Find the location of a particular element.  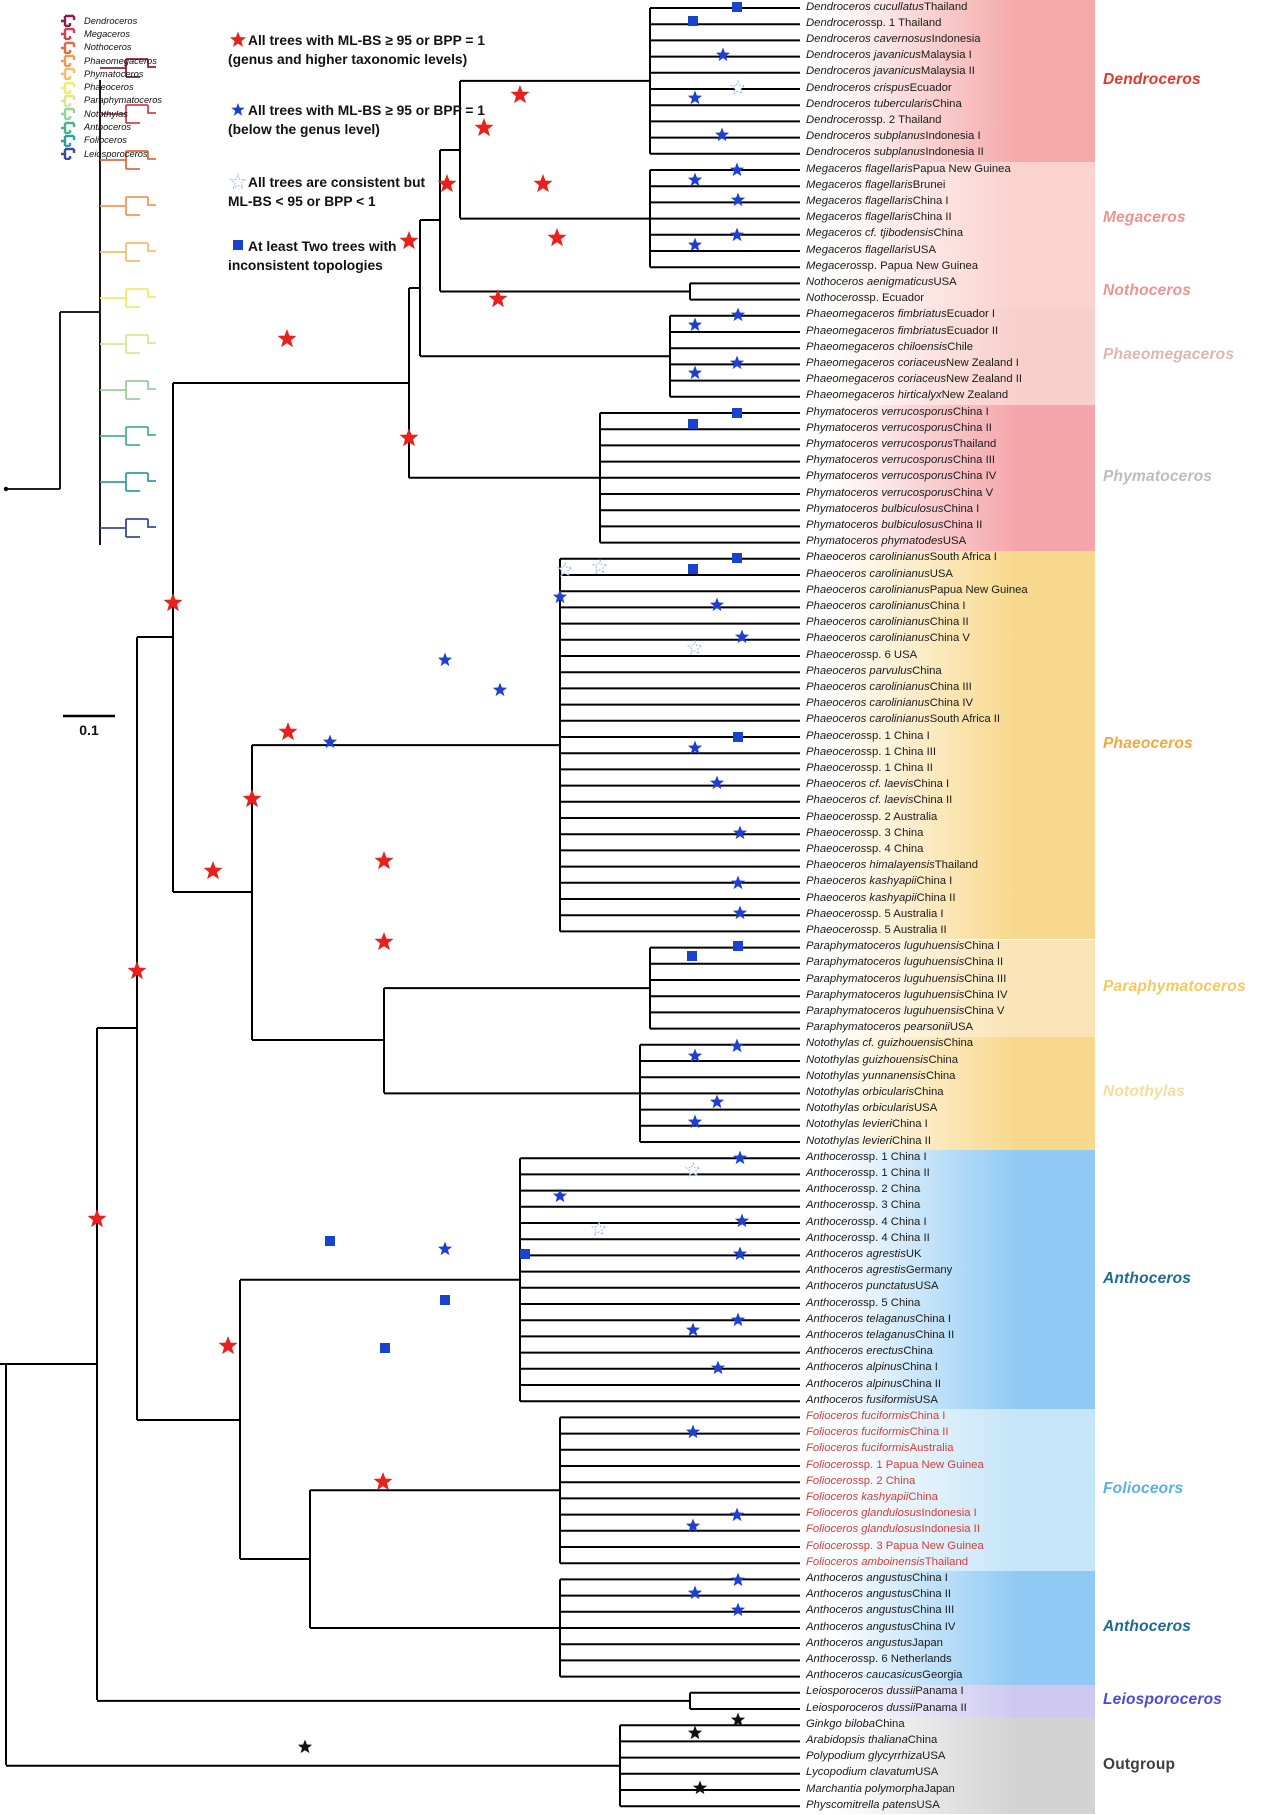

tip-scientific-name: Folioceros amboinensis is located at coordinates (865, 1561).